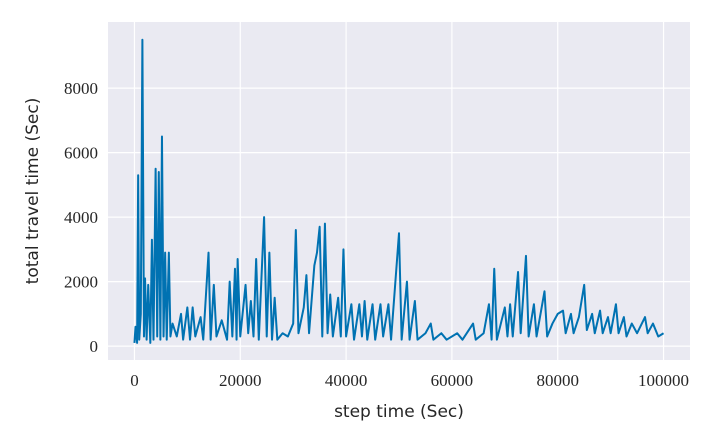  What do you see at coordinates (81, 282) in the screenshot?
I see `y-tick-label: 2000` at bounding box center [81, 282].